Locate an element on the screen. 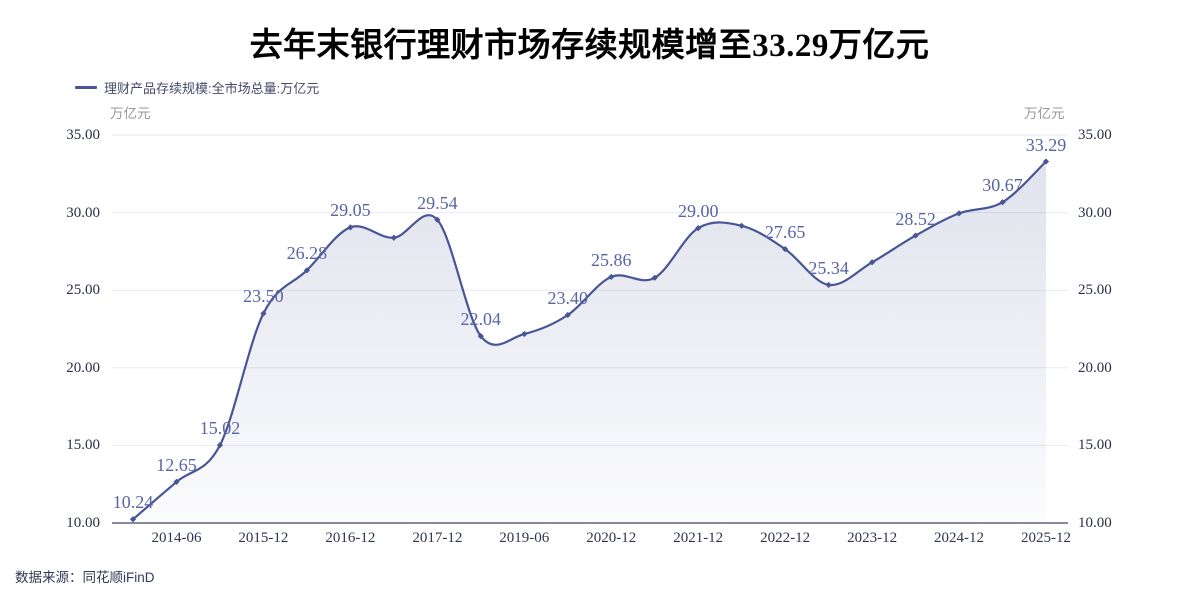 The height and width of the screenshot is (600, 1179). y-axis-label-right: 20.00 is located at coordinates (1095, 367).